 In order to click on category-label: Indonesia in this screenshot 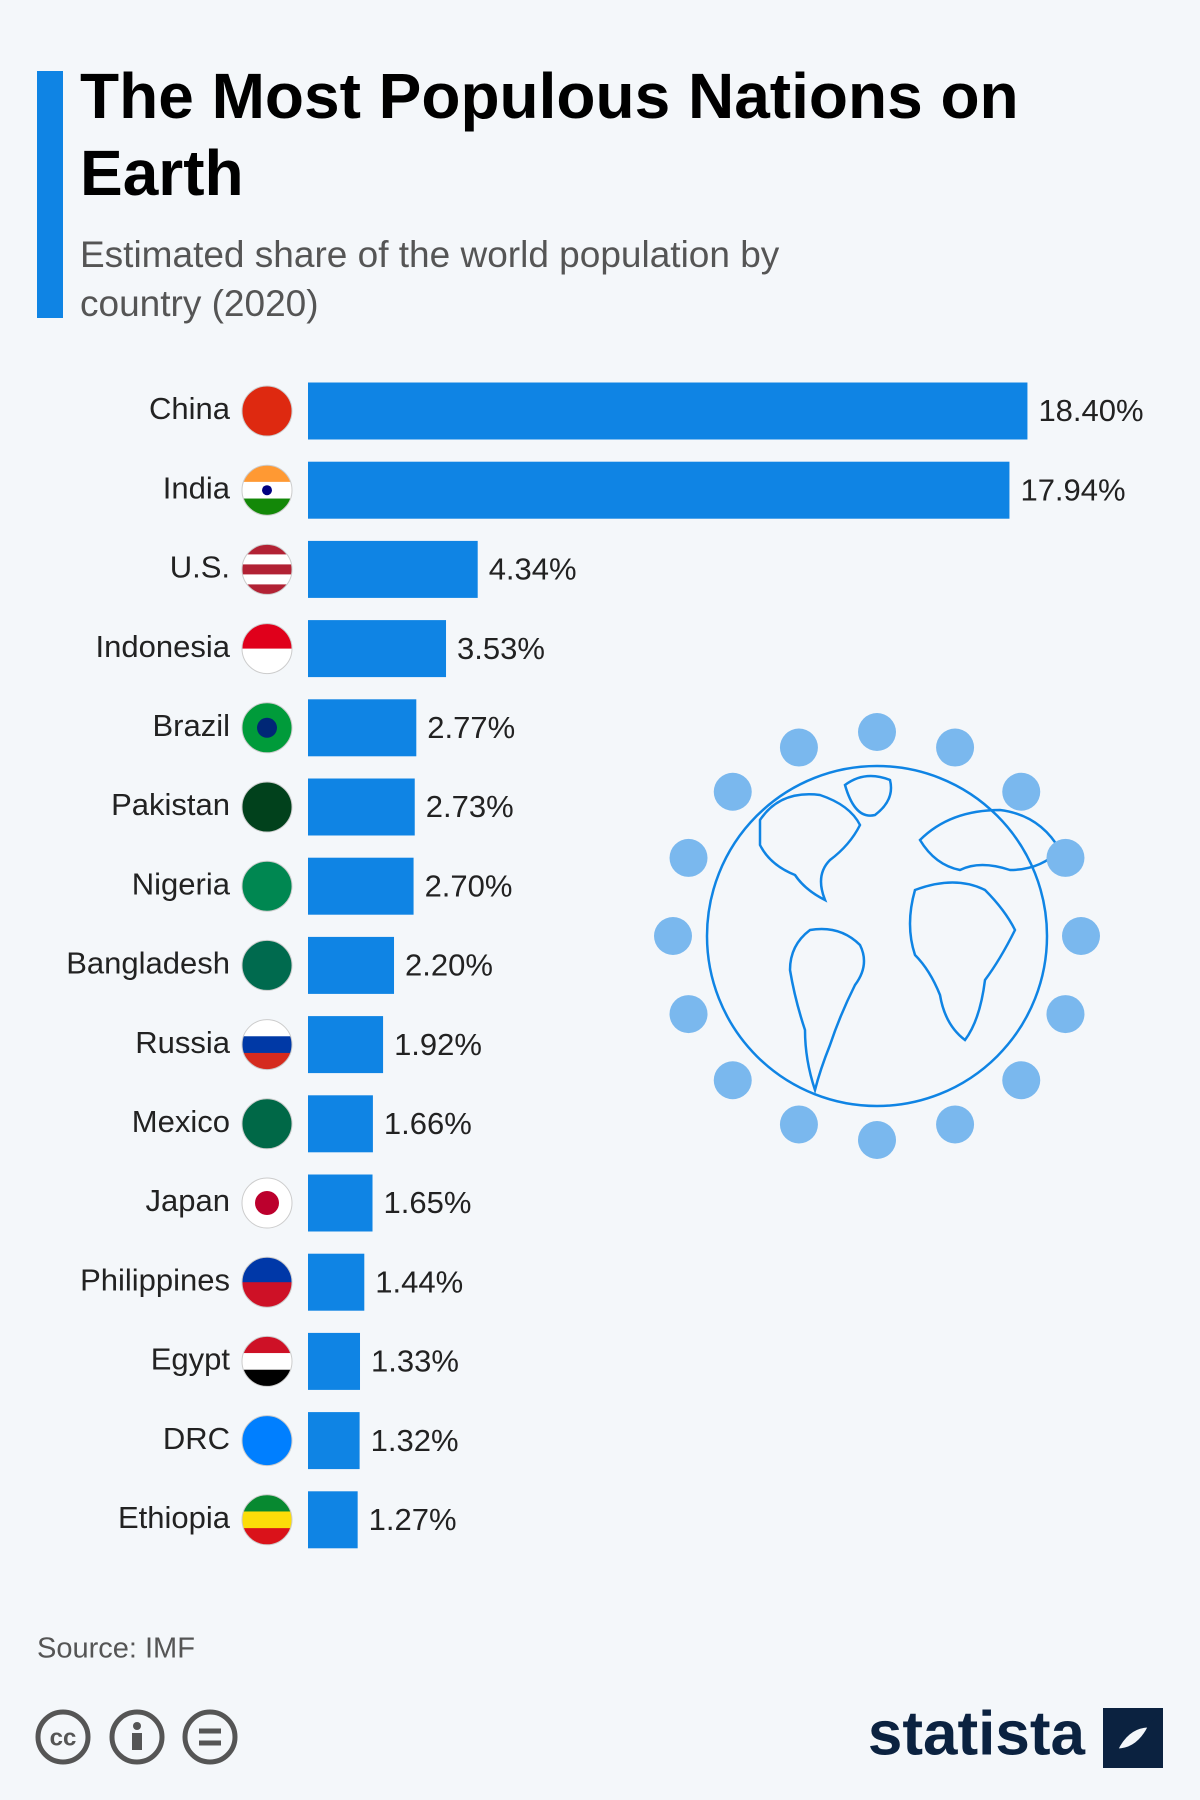, I will do `click(163, 646)`.